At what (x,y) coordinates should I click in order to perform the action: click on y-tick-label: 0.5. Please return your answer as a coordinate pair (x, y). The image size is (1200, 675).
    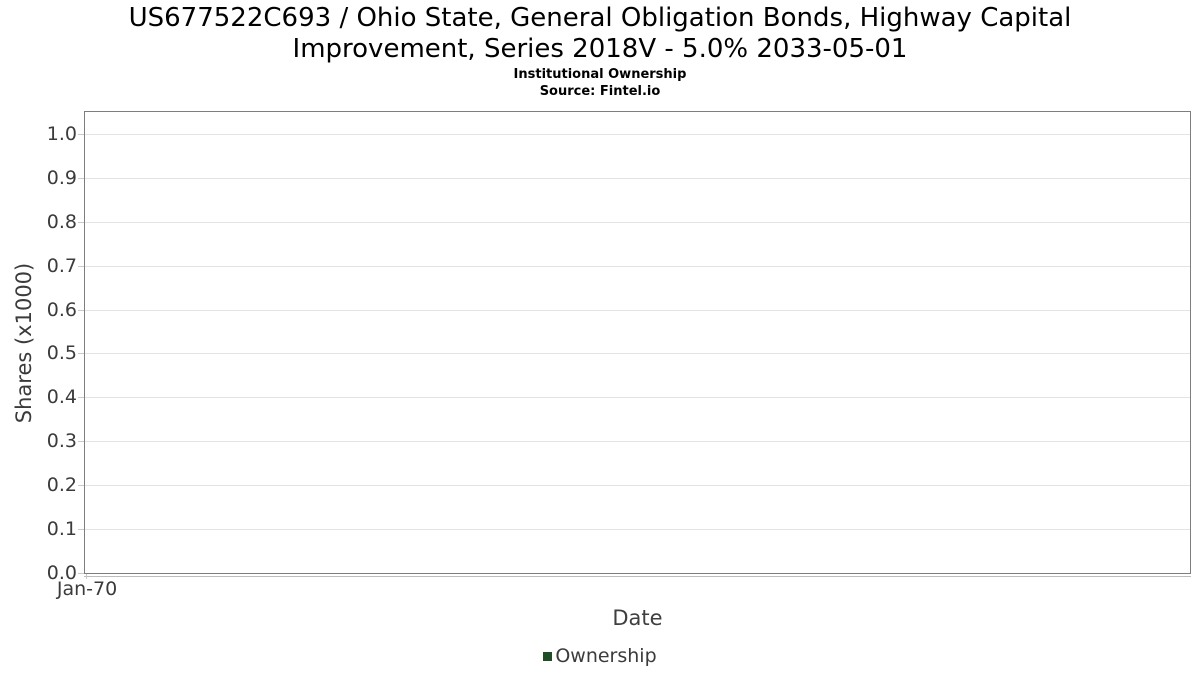
    Looking at the image, I should click on (61, 353).